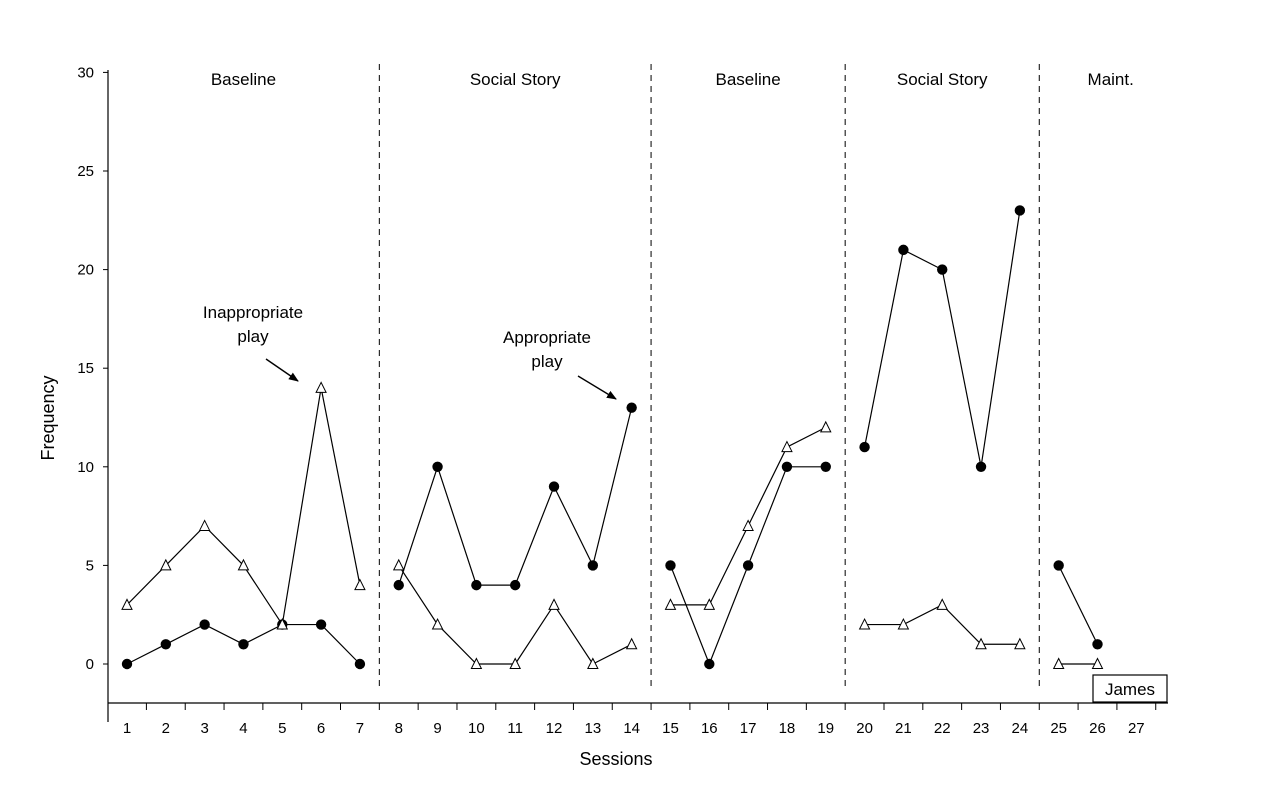 This screenshot has width=1288, height=799. Describe the element at coordinates (85, 72) in the screenshot. I see `y-tick-label: 30` at that location.